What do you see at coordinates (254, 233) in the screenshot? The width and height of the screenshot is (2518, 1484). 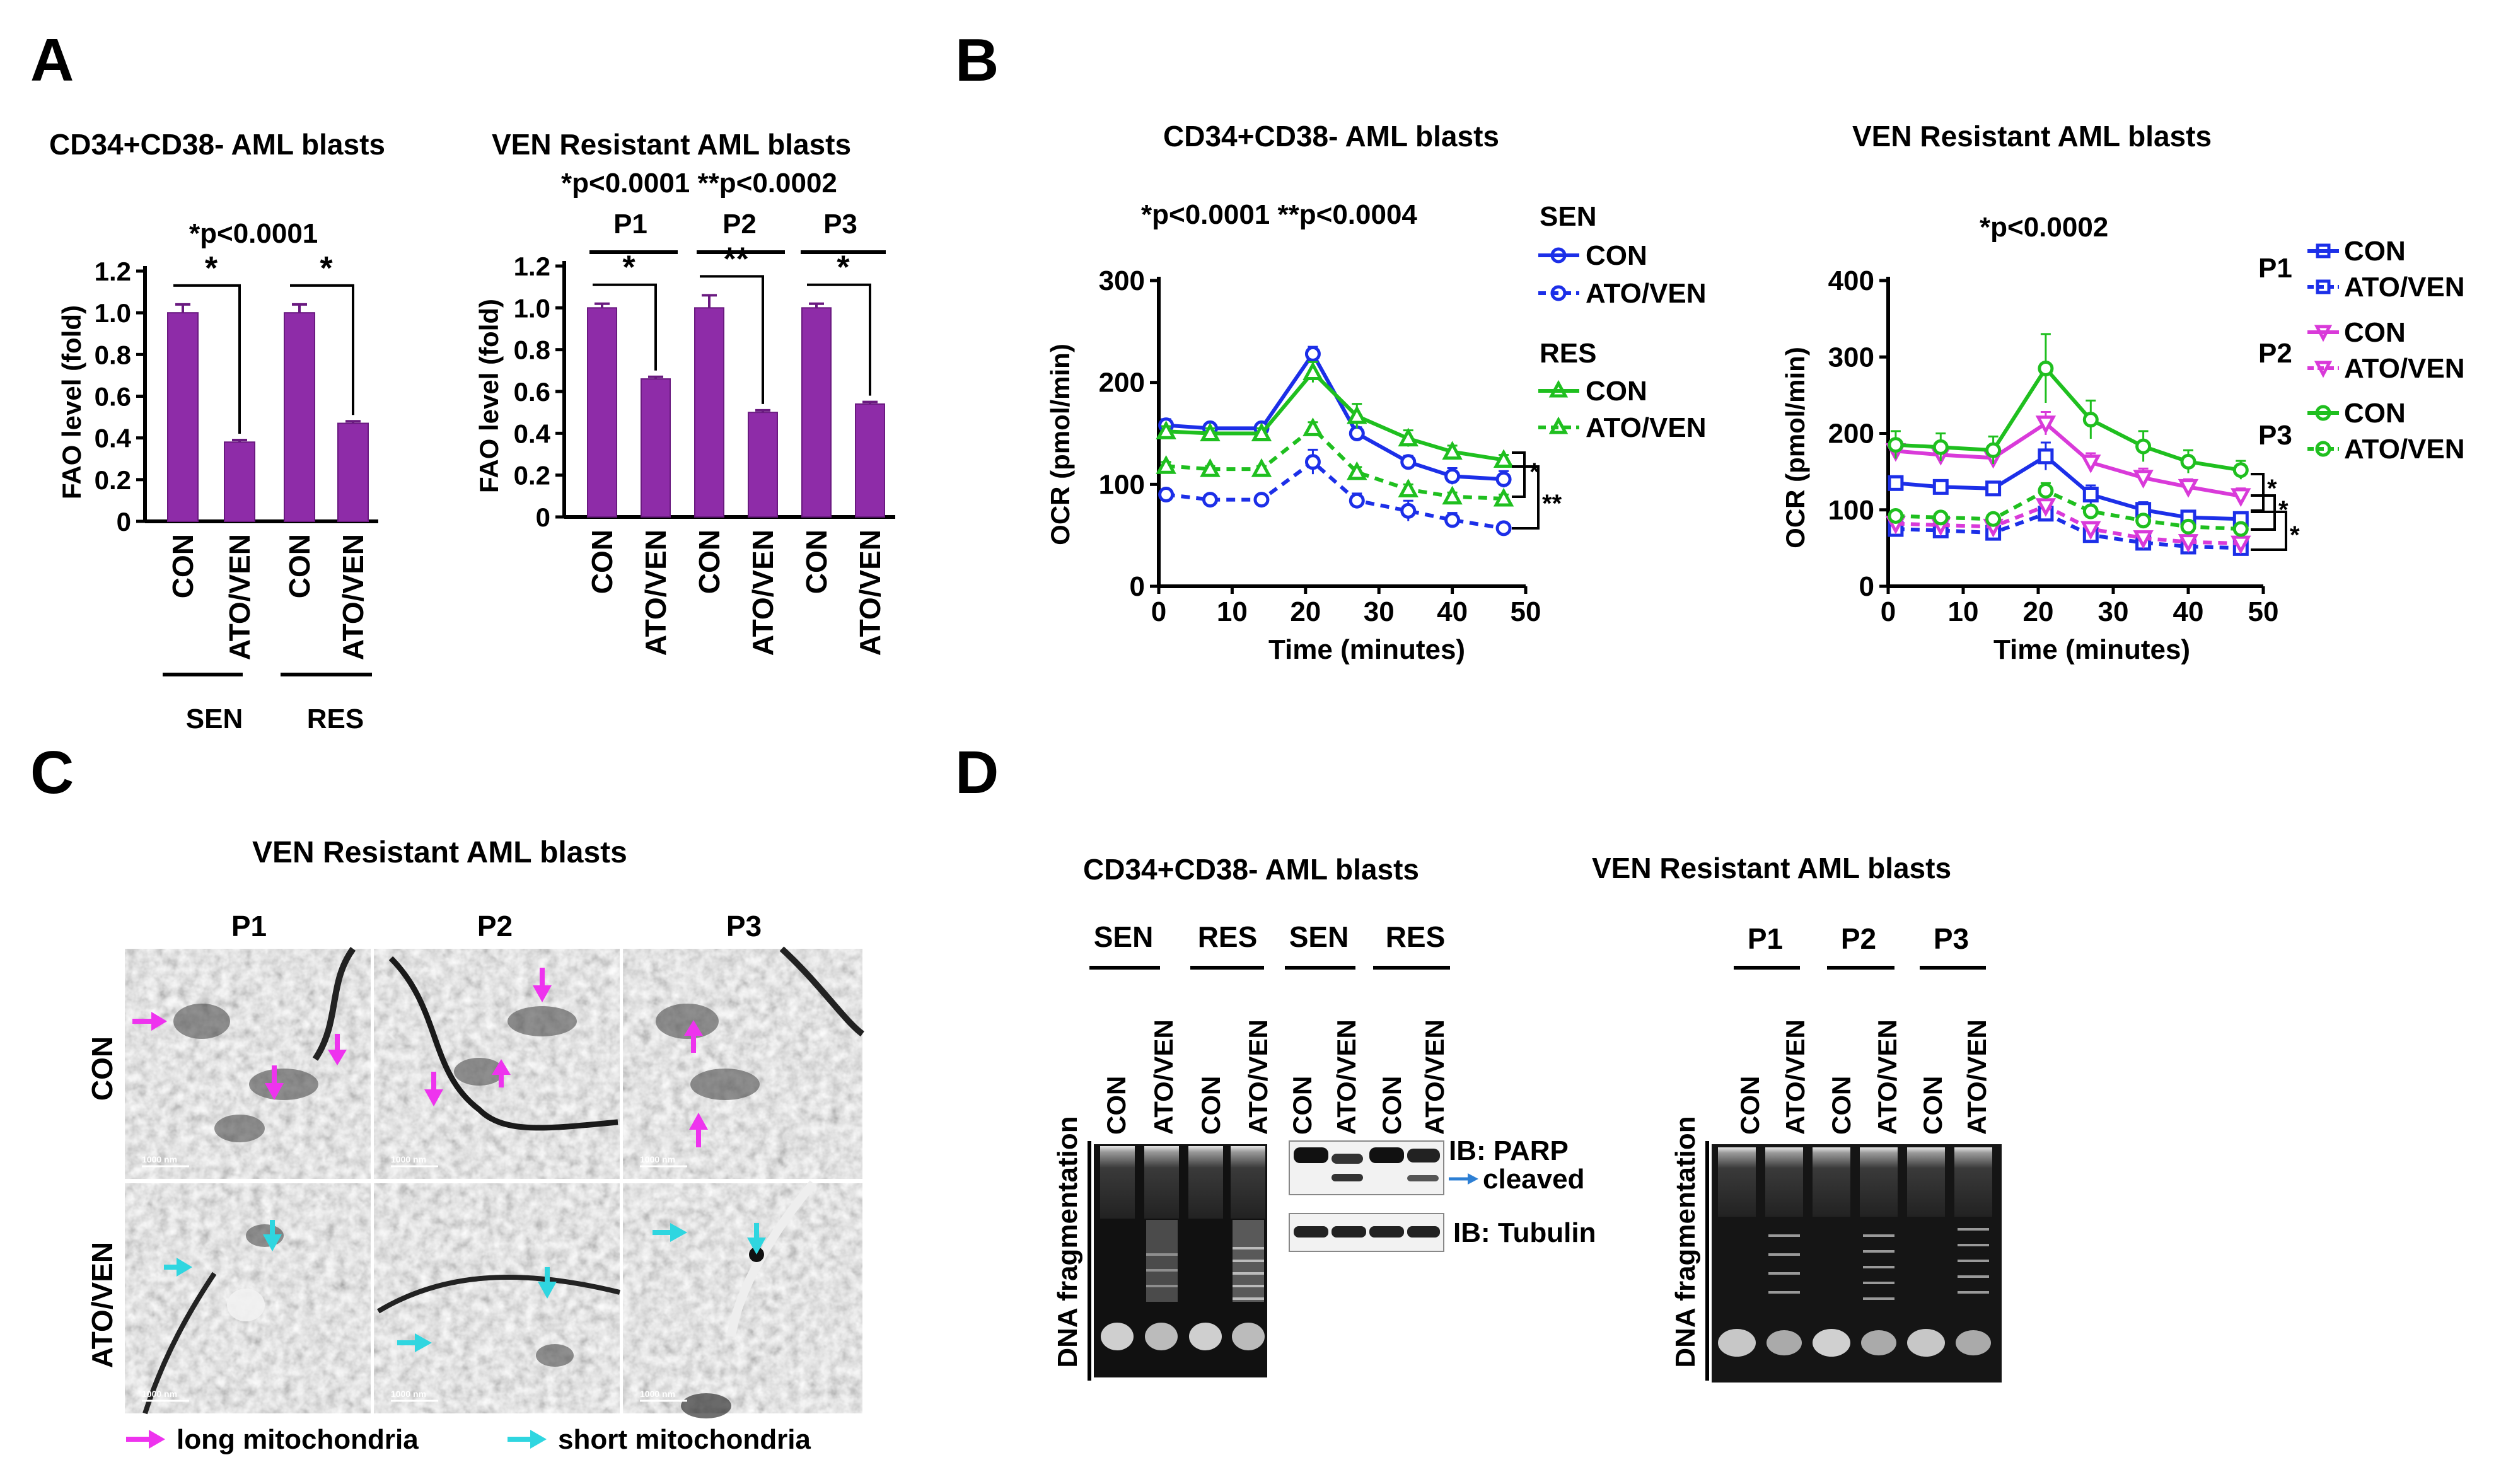 I see `panel-a-left-pvalue: *p<0.0001` at bounding box center [254, 233].